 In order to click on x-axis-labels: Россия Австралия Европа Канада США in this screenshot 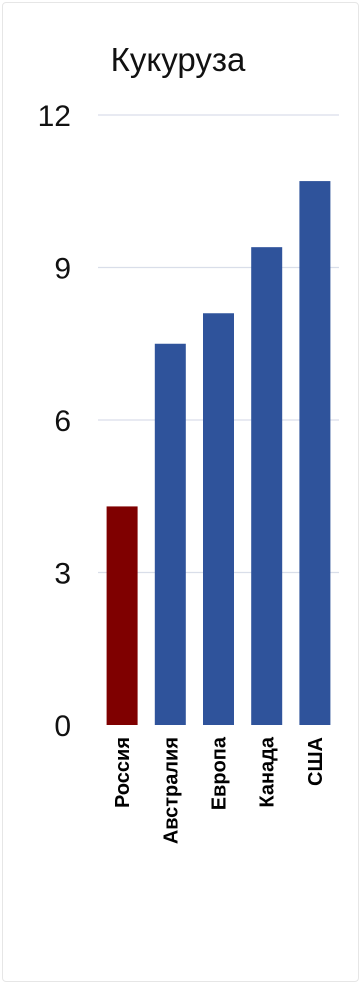, I will do `click(219, 790)`.